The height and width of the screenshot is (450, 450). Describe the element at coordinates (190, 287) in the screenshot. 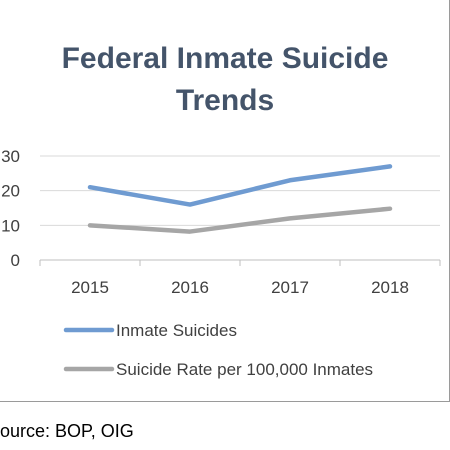

I see `x-tick-label: 2016` at that location.